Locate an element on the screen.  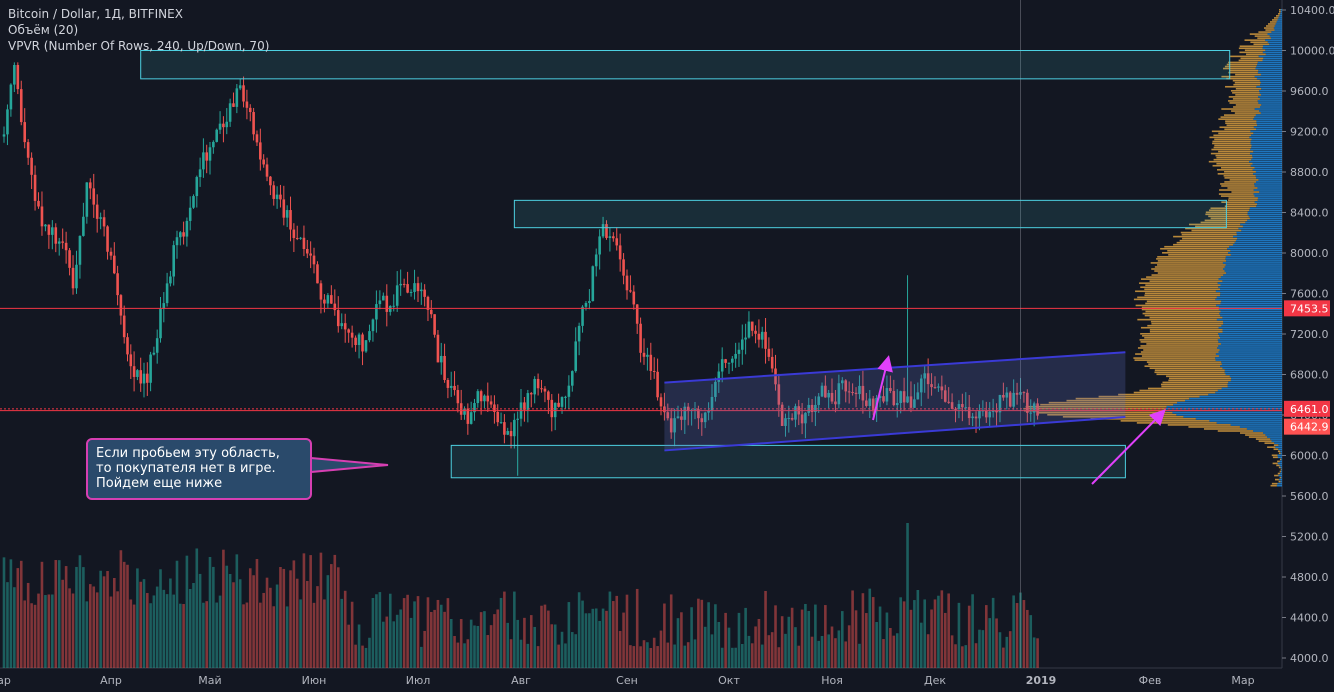
symbol-title: Bitcoin / Dollar, 1Д, BITFINEX is located at coordinates (95, 14).